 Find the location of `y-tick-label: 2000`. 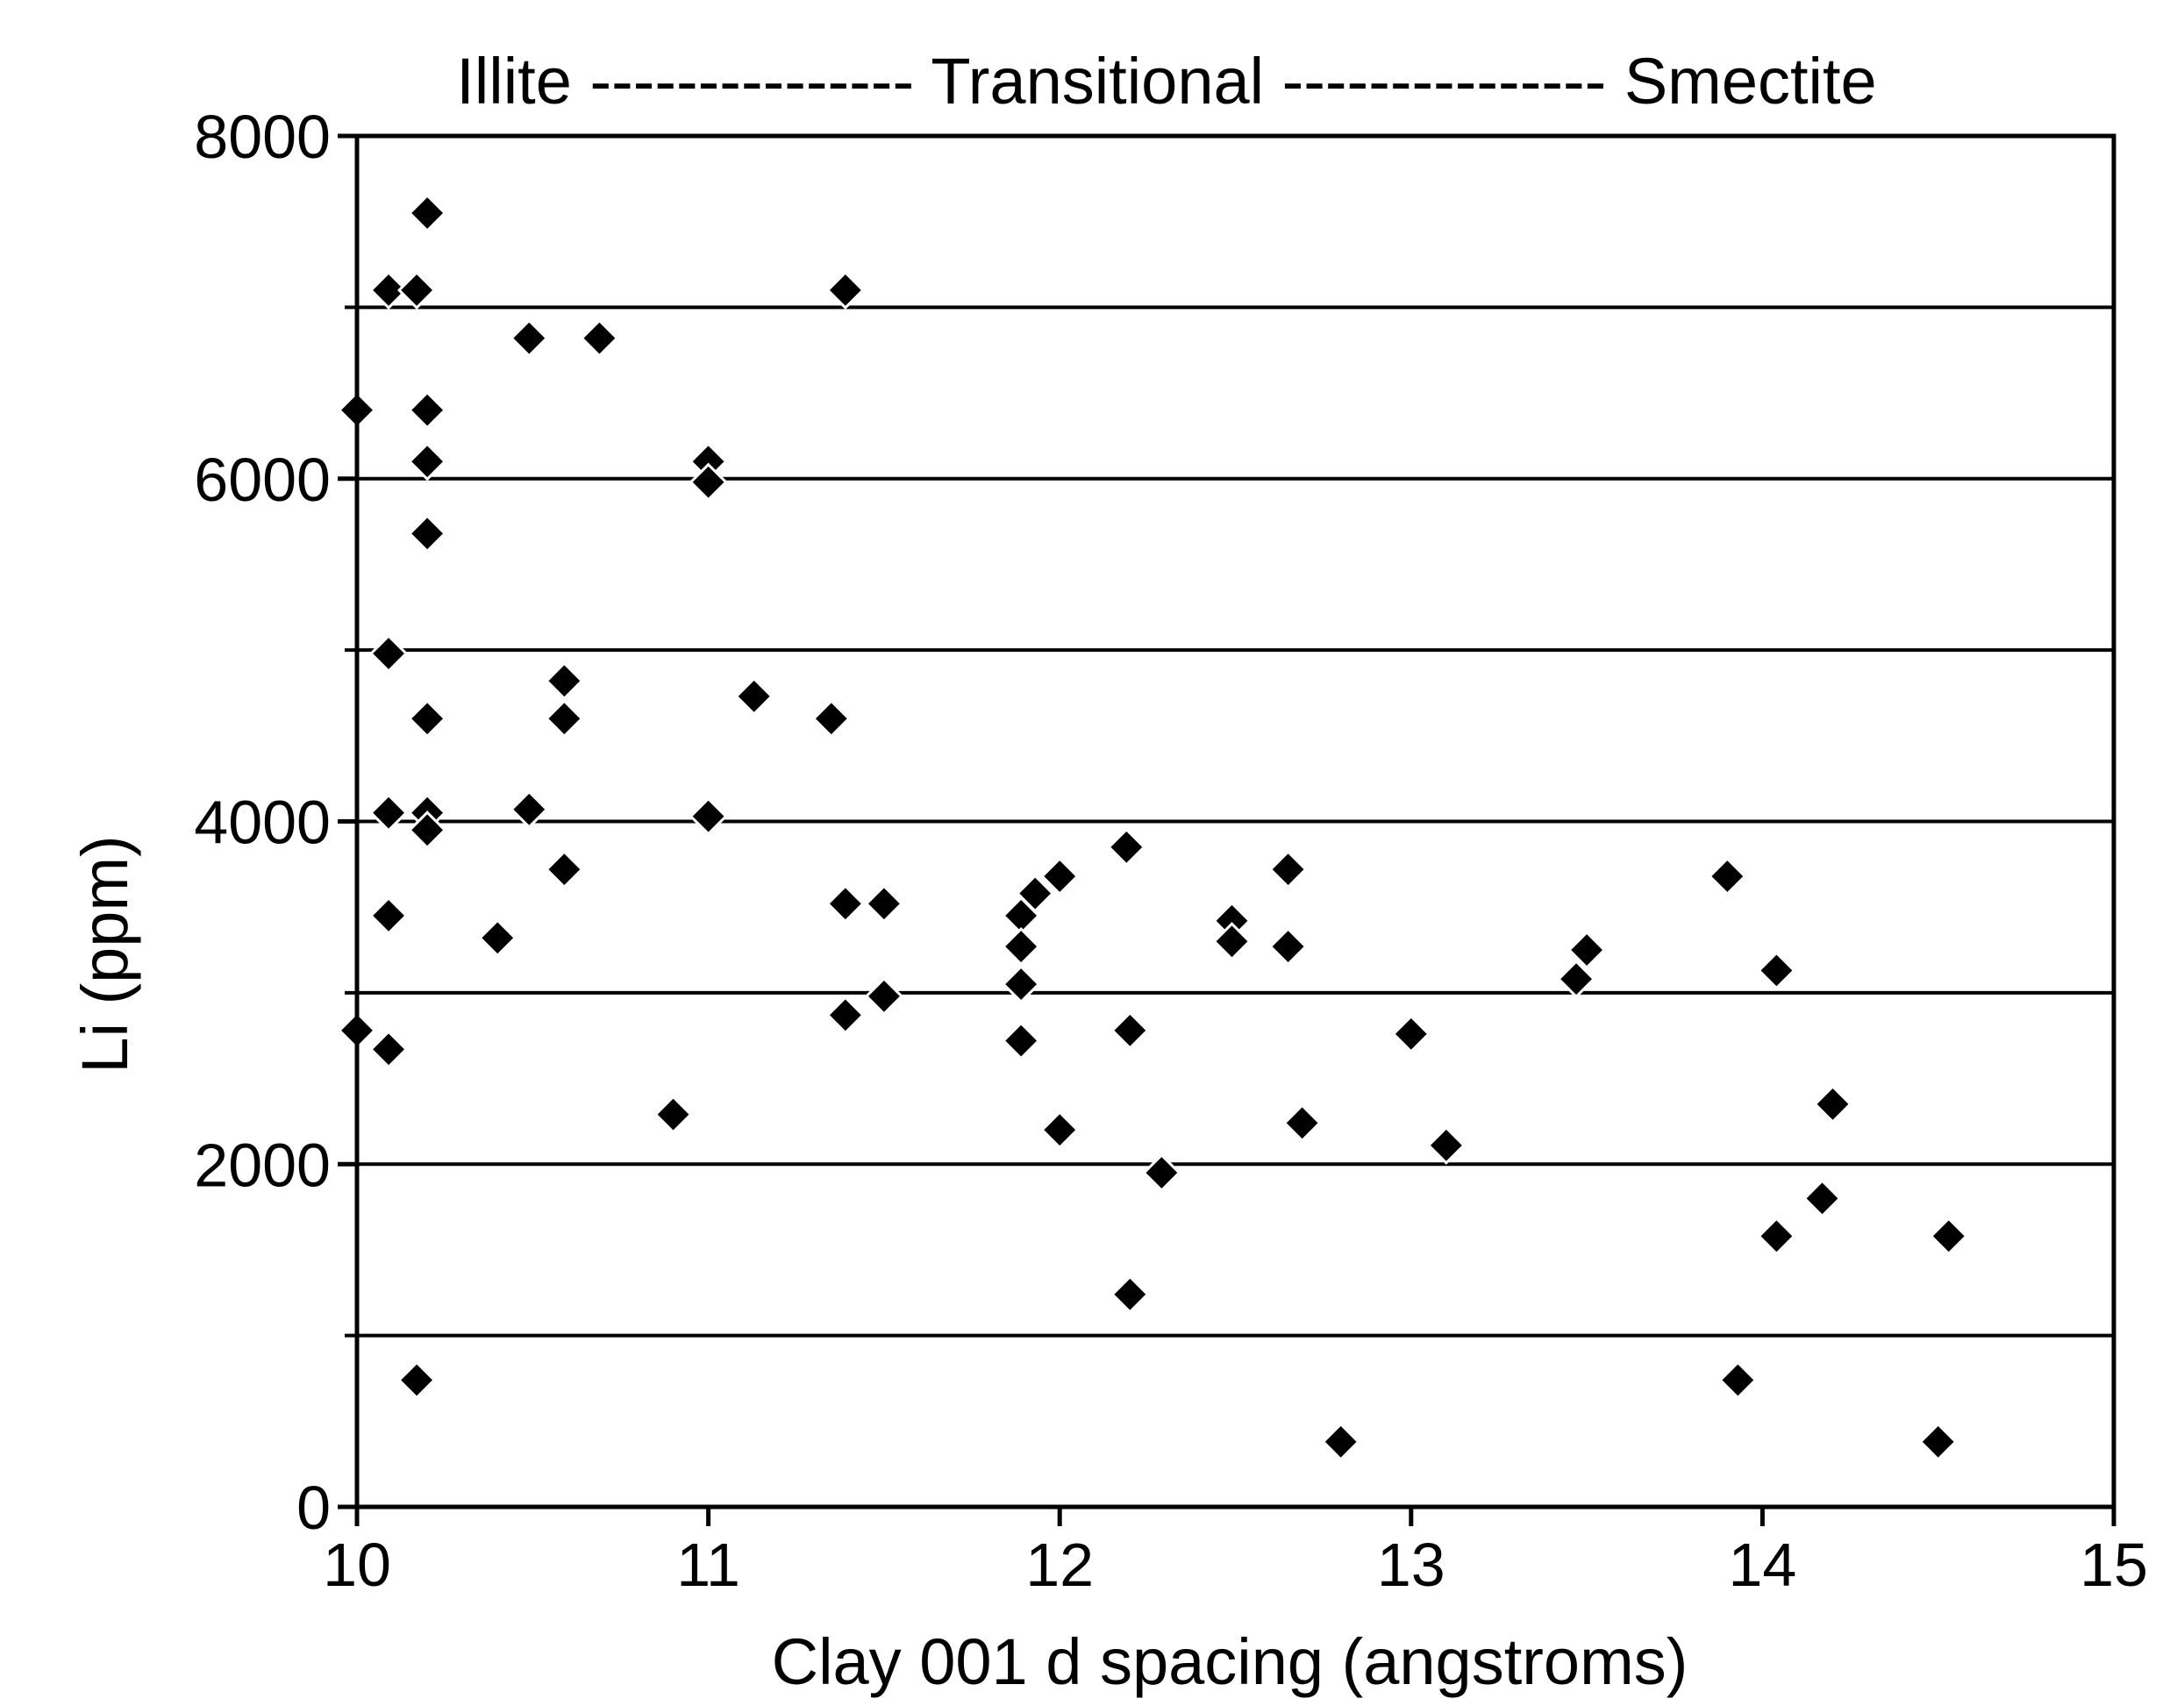

y-tick-label: 2000 is located at coordinates (262, 1165).